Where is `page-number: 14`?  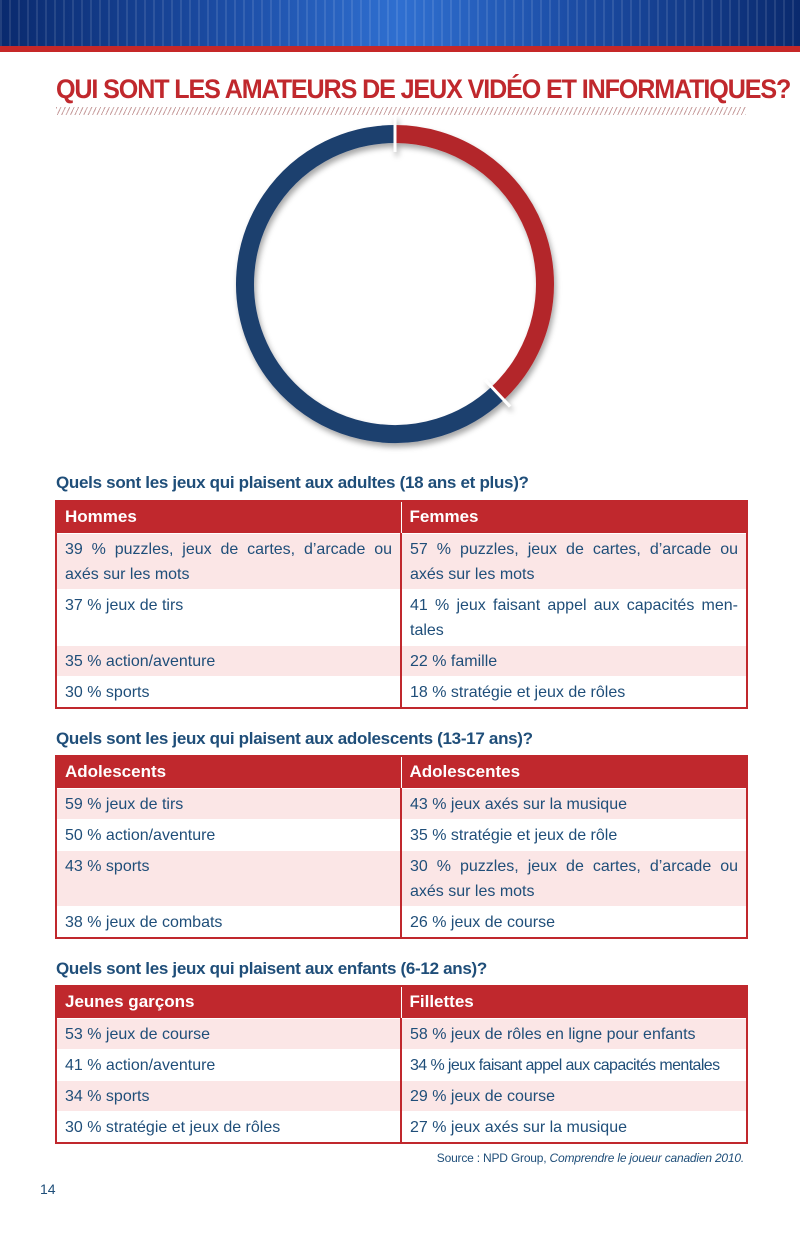
page-number: 14 is located at coordinates (48, 1189).